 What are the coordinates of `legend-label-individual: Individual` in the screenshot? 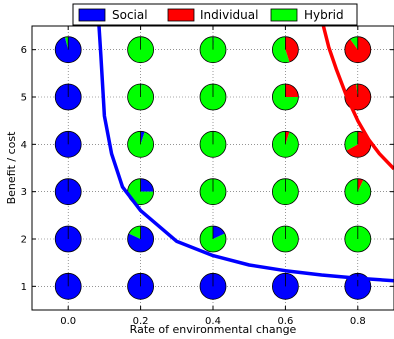 It's located at (229, 15).